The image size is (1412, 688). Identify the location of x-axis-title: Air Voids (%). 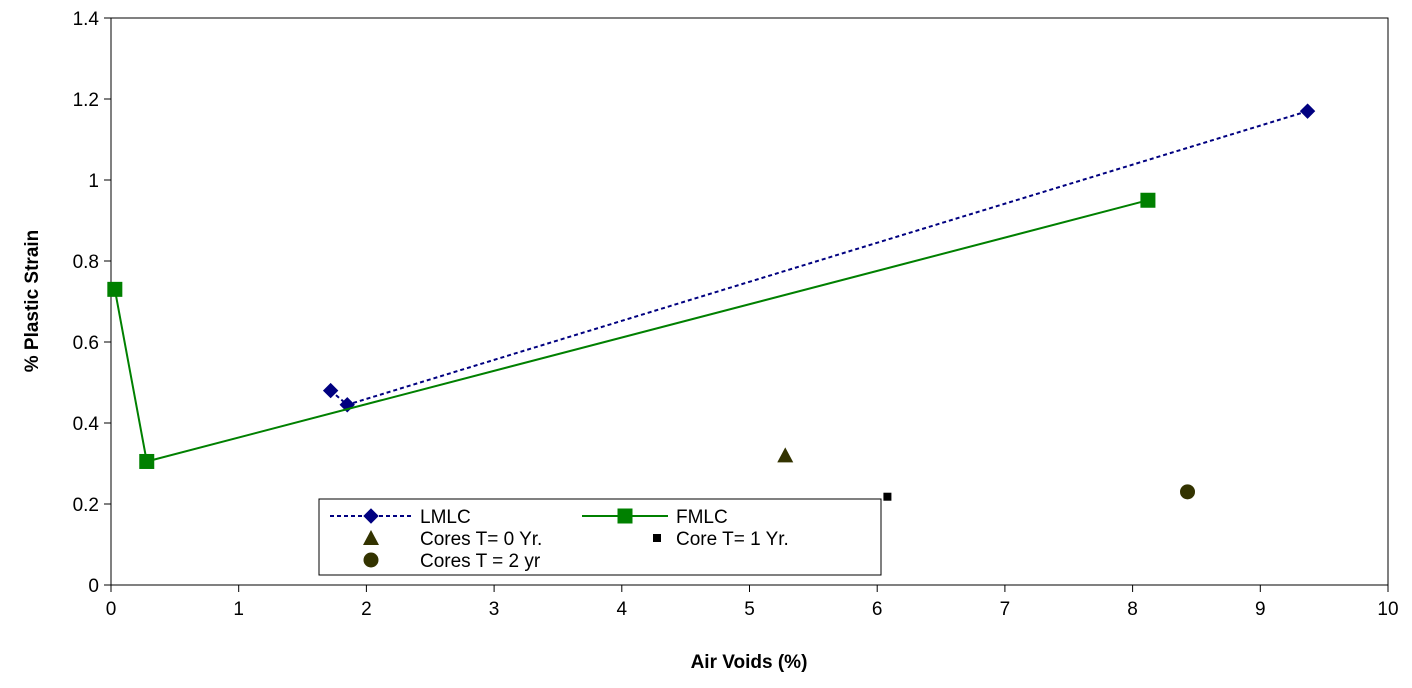
(749, 662).